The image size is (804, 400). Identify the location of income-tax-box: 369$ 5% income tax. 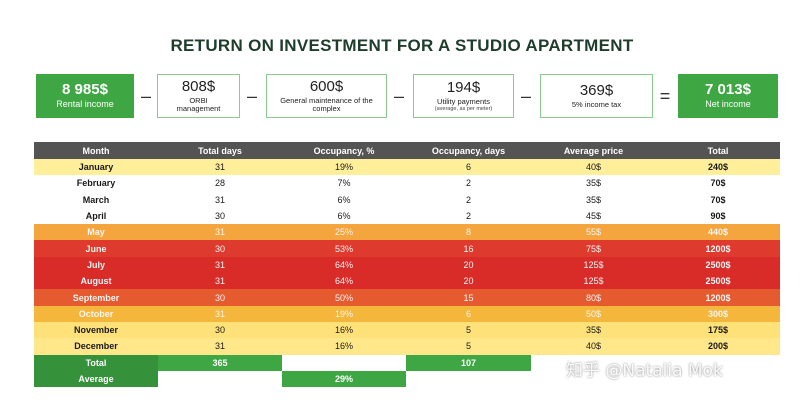
(596, 96).